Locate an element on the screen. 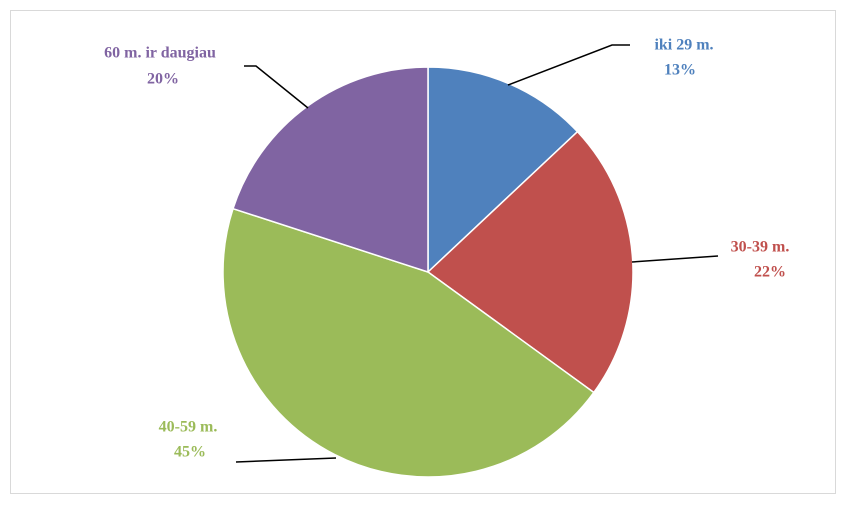  slice-label: 40-59 m. is located at coordinates (188, 427).